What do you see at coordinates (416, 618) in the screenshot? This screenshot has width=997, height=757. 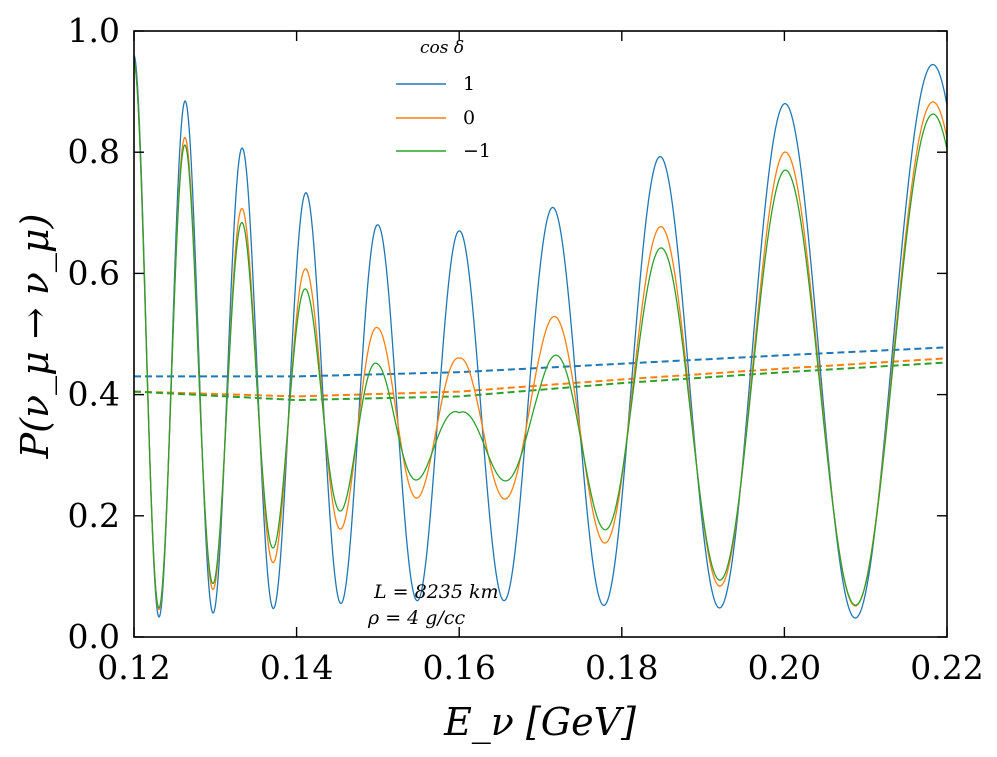 I see `annotation-density: ρ = 4 g/cc` at bounding box center [416, 618].